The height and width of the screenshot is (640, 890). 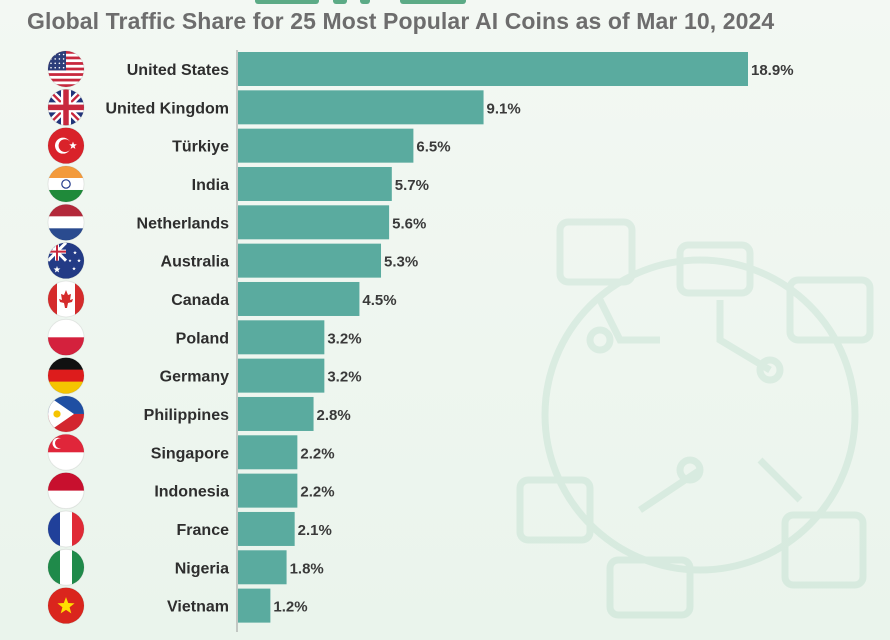 What do you see at coordinates (334, 415) in the screenshot?
I see `value-label: 2.8%` at bounding box center [334, 415].